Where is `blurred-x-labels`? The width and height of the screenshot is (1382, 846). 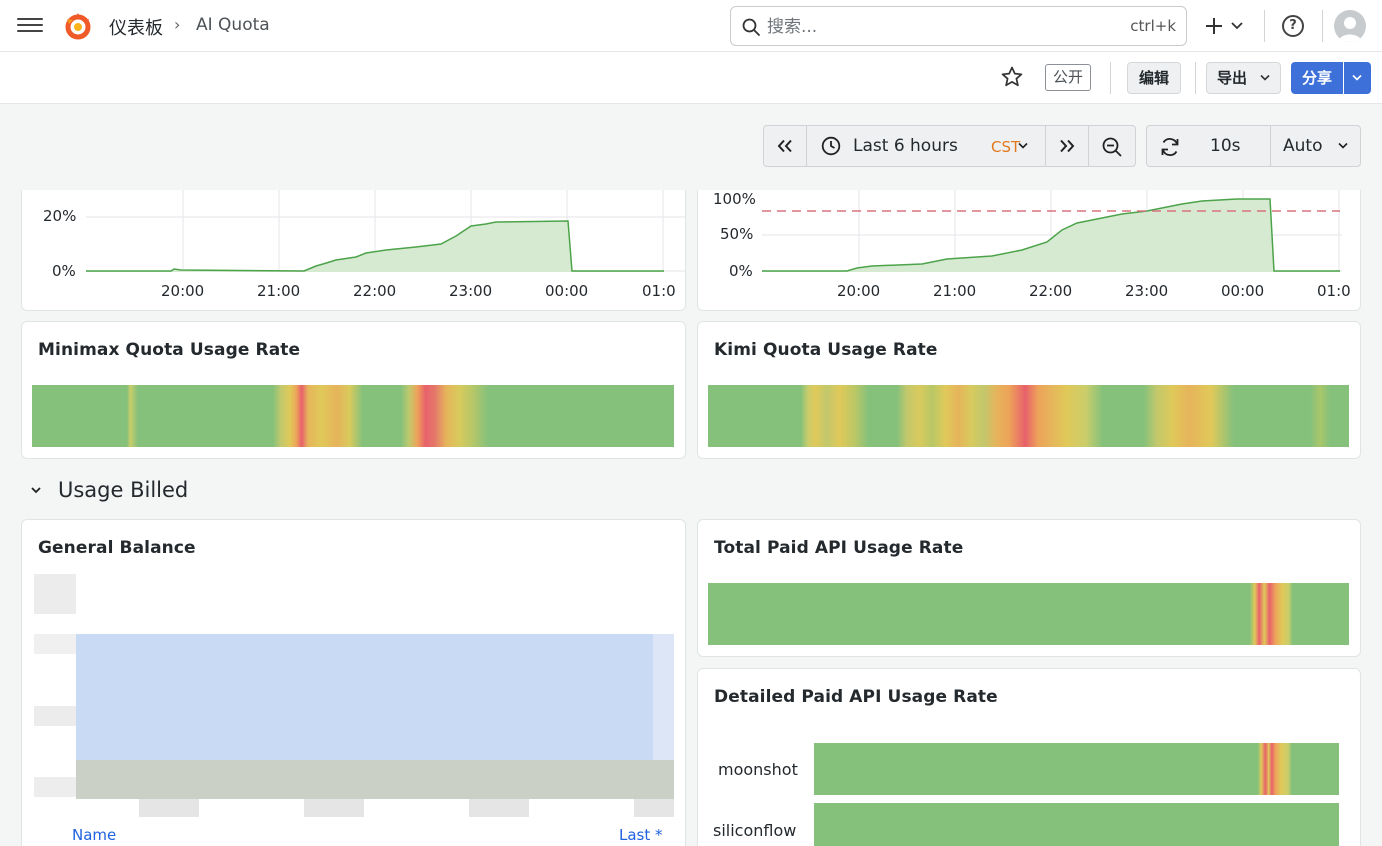 blurred-x-labels is located at coordinates (354, 808).